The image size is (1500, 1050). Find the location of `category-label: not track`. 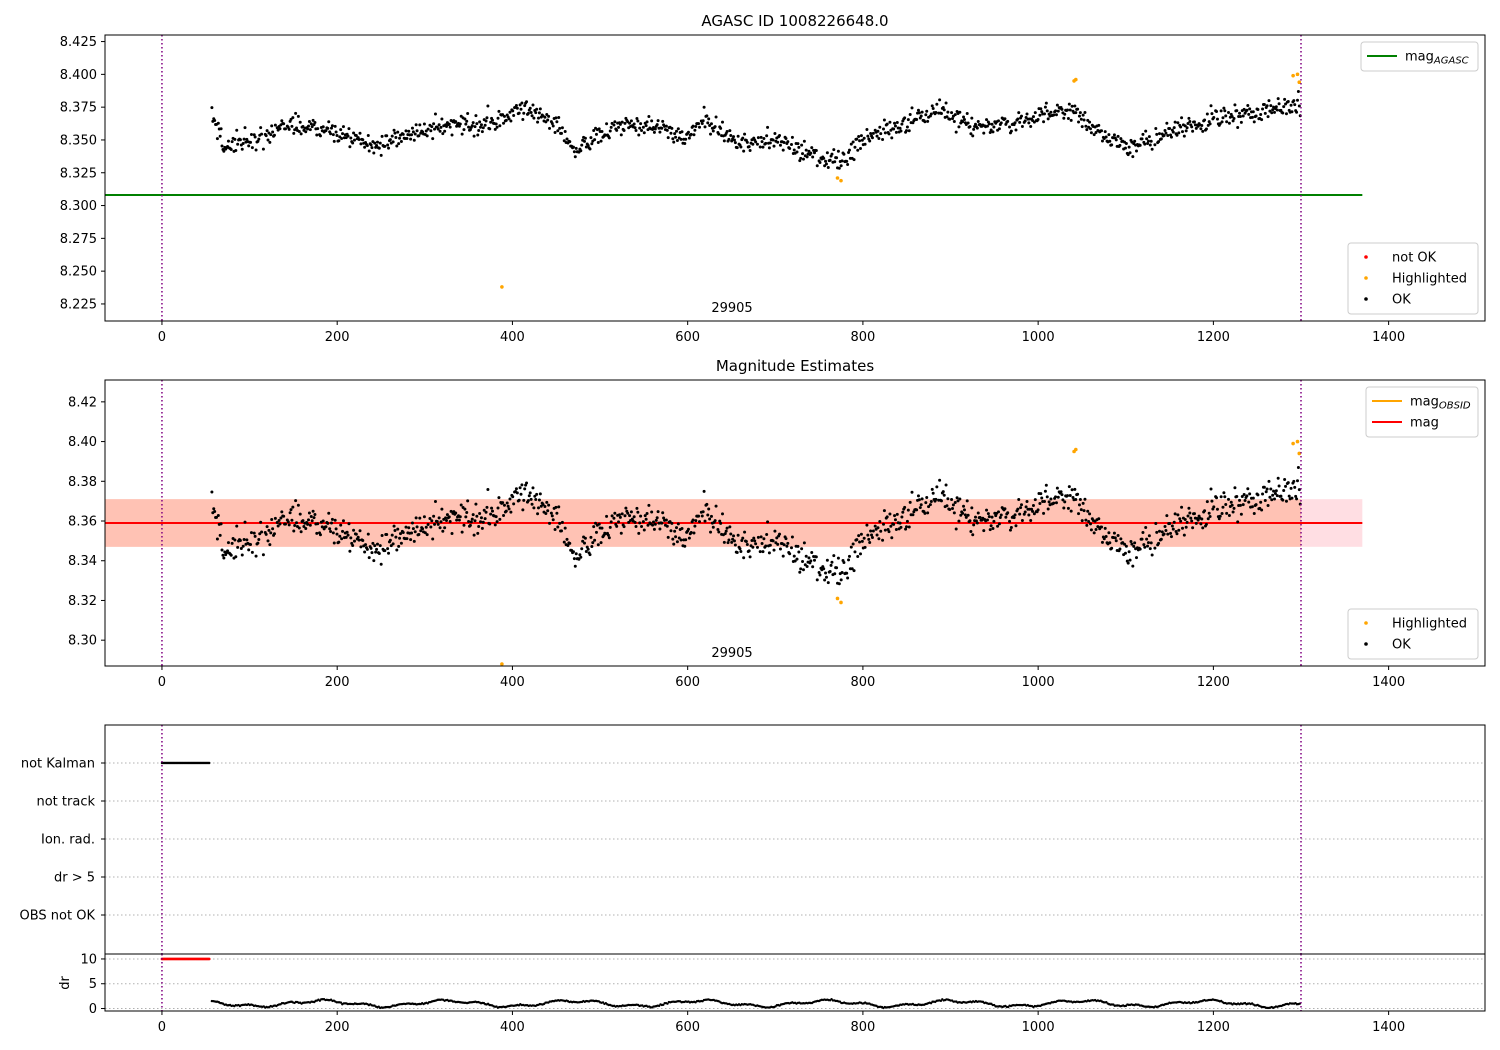

category-label: not track is located at coordinates (65, 802).